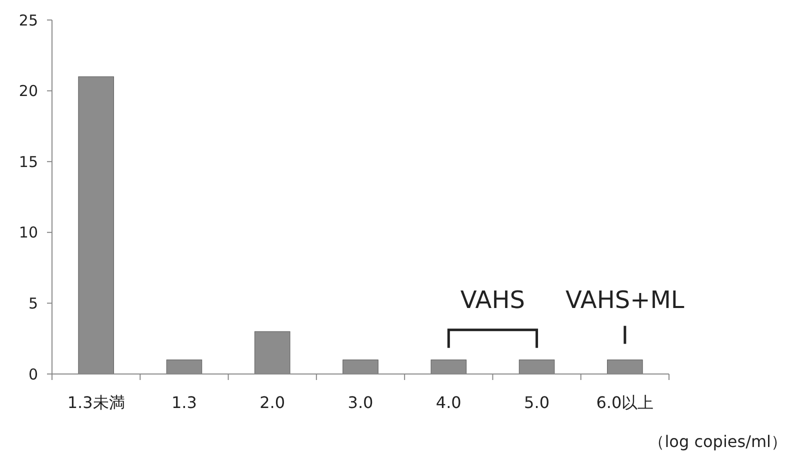 The width and height of the screenshot is (791, 457). Describe the element at coordinates (33, 374) in the screenshot. I see `y-tick-label: 0` at that location.